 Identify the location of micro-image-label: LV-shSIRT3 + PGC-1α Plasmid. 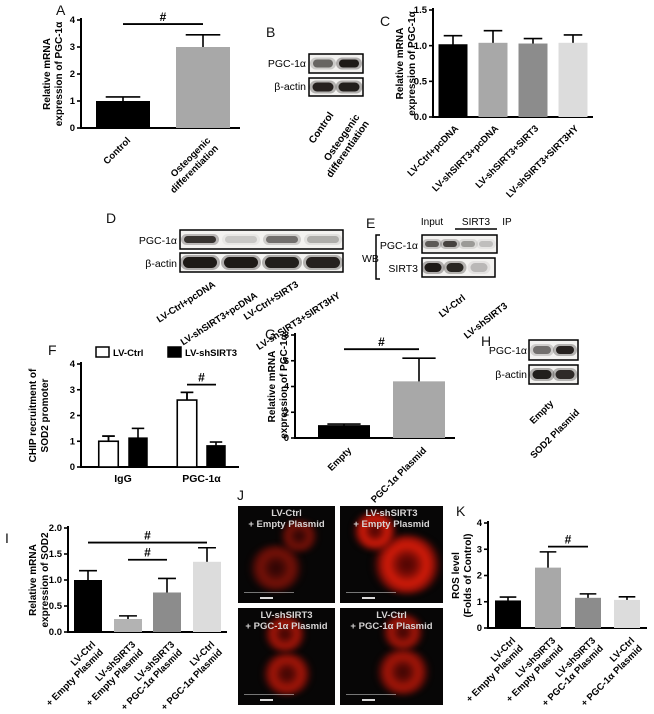
(286, 621).